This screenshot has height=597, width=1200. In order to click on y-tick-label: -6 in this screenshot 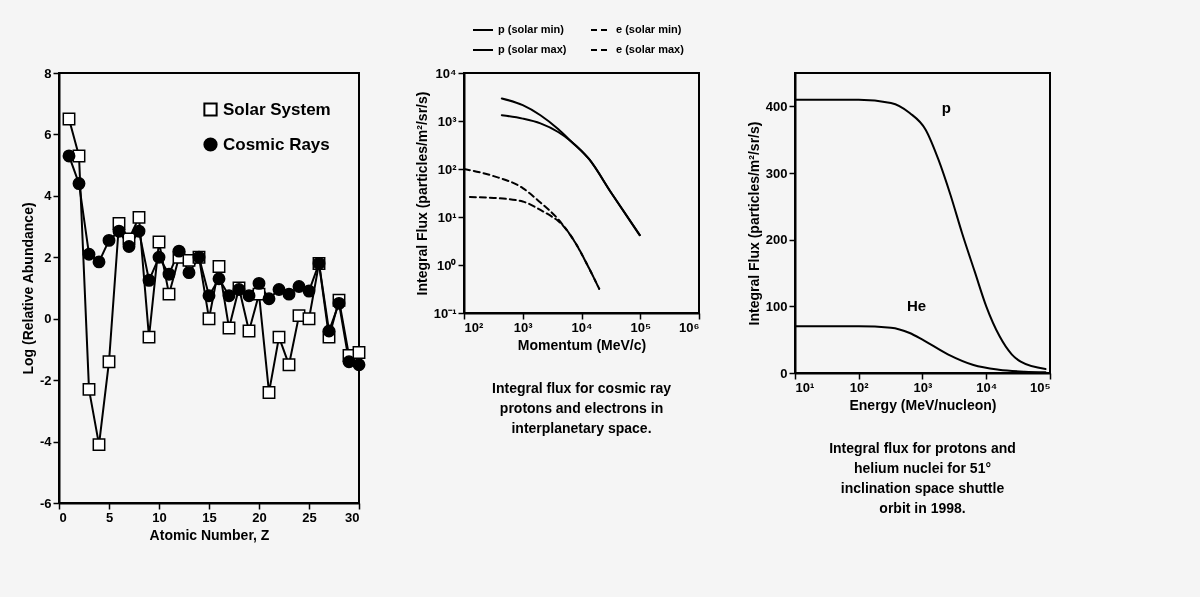, I will do `click(45, 503)`.